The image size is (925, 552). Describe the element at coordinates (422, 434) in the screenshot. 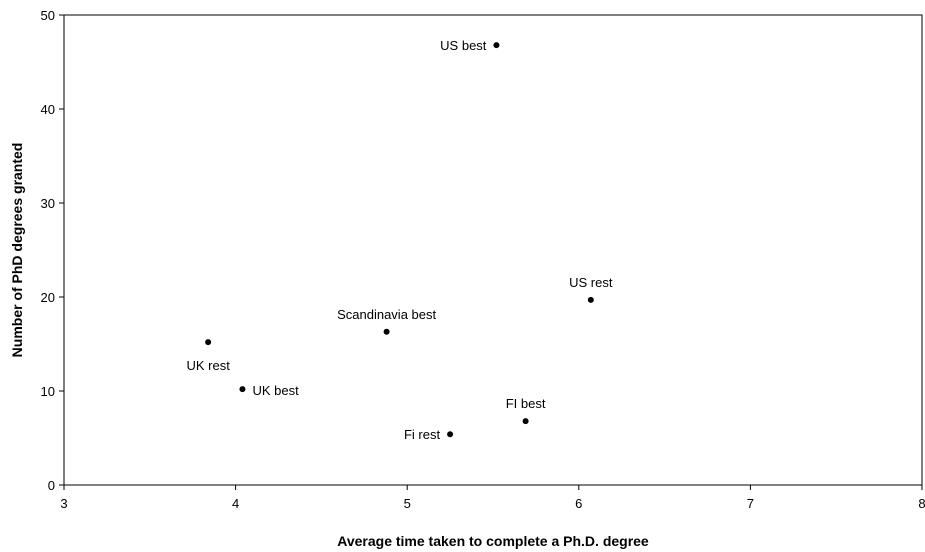

I see `data-label: Fi rest` at that location.